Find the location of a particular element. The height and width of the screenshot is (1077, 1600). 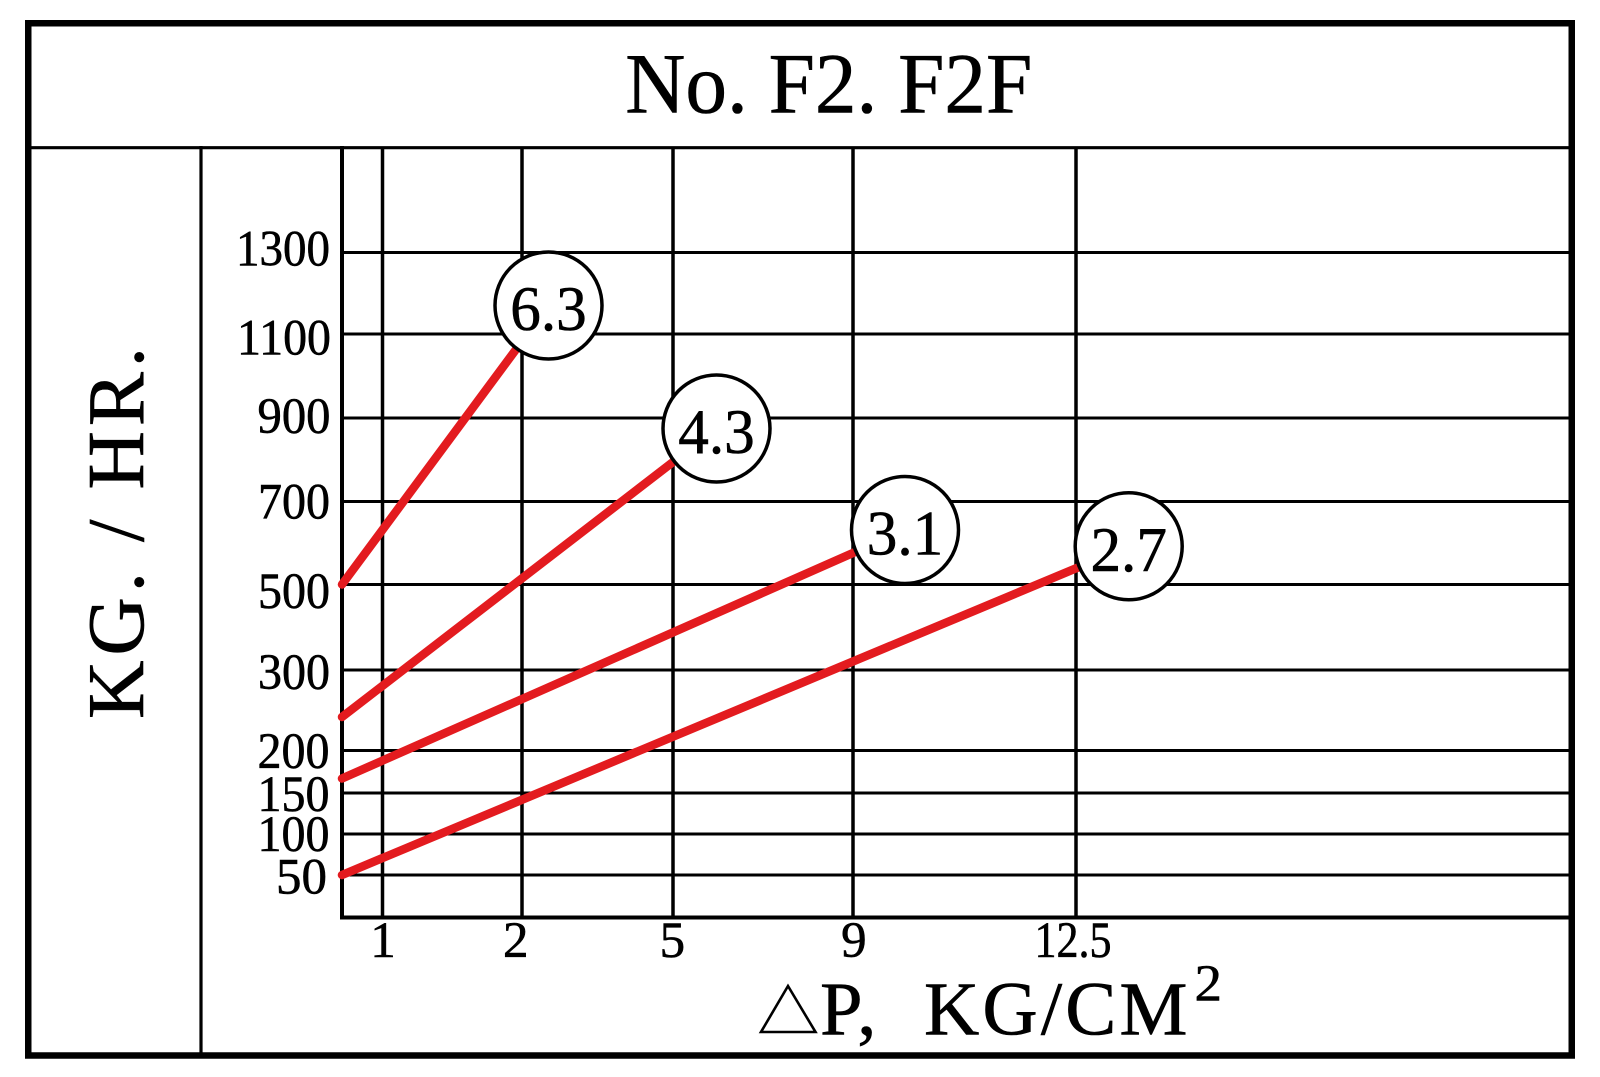

svg-text: 1 is located at coordinates (383, 941).